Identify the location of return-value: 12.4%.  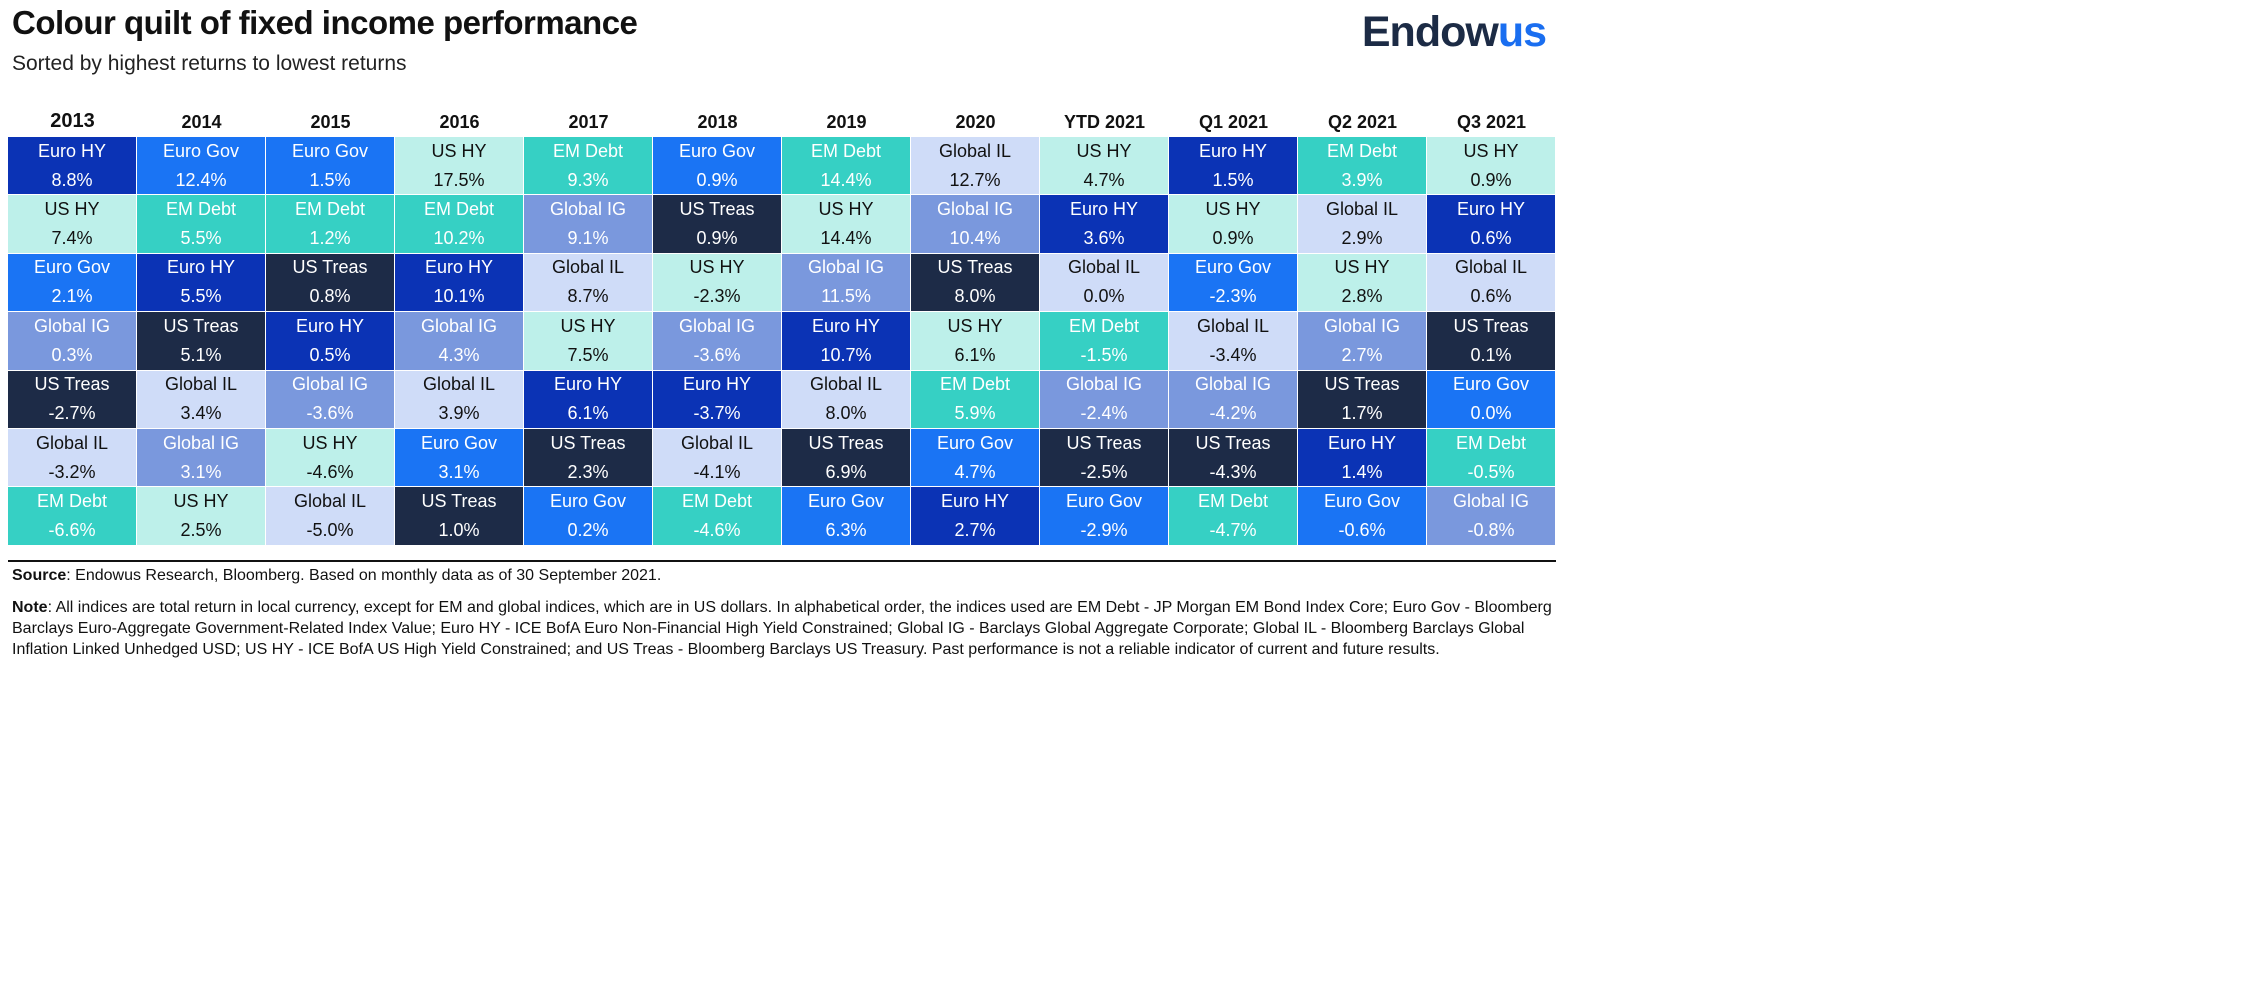
(201, 179).